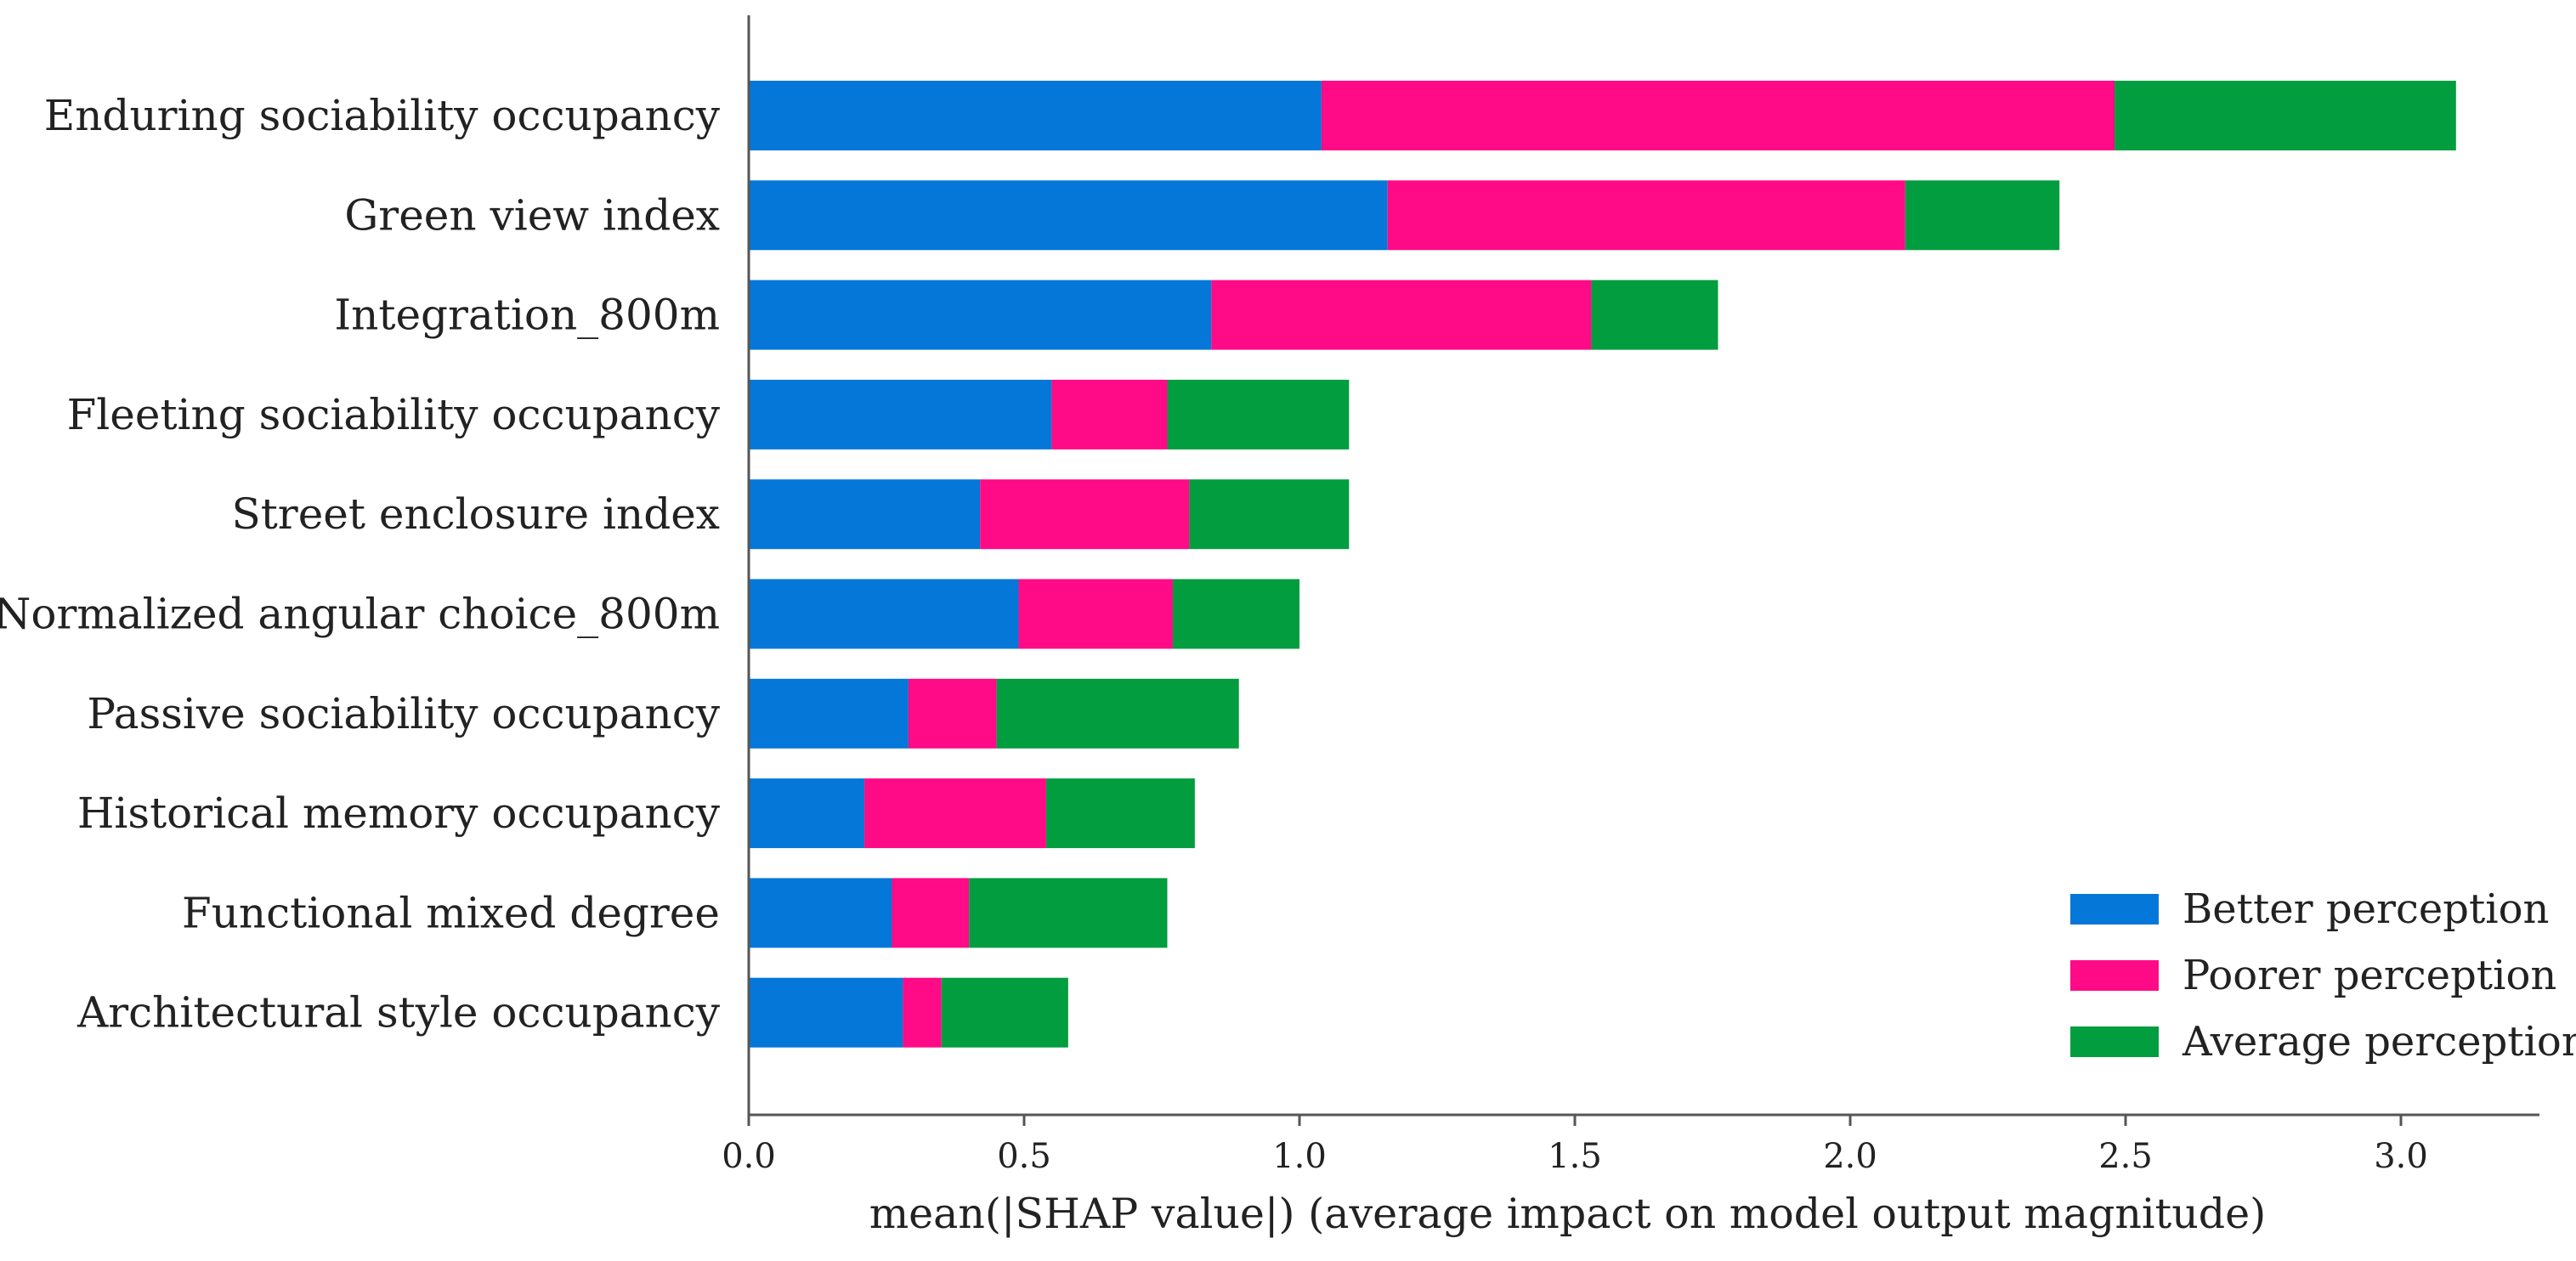 This screenshot has width=2576, height=1261. What do you see at coordinates (1235, 614) in the screenshot?
I see `bar-normalized-angular-choice-800m-average-perception` at bounding box center [1235, 614].